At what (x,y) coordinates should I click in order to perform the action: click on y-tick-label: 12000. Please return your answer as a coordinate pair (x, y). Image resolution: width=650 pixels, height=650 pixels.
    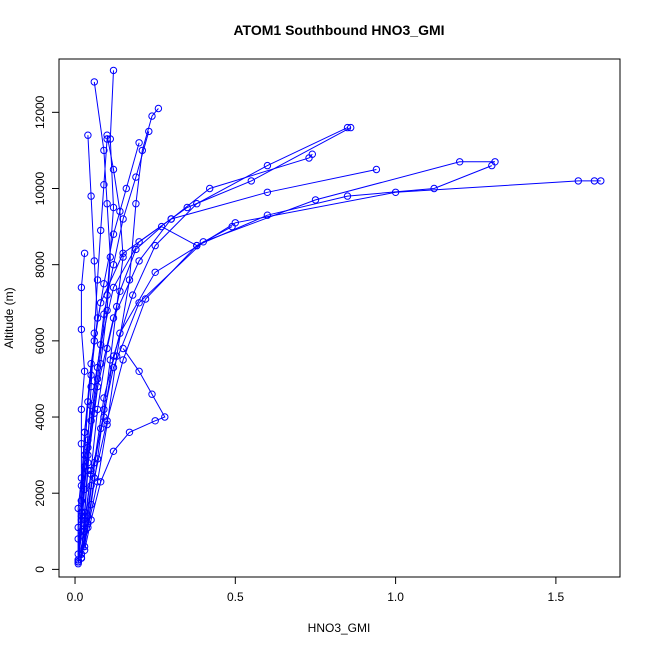
    Looking at the image, I should click on (40, 112).